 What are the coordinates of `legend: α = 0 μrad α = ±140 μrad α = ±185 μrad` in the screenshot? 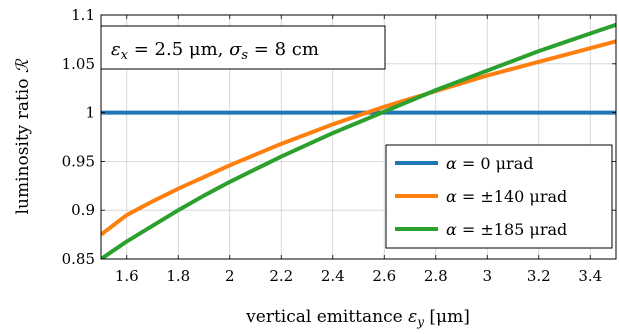 It's located at (499, 196).